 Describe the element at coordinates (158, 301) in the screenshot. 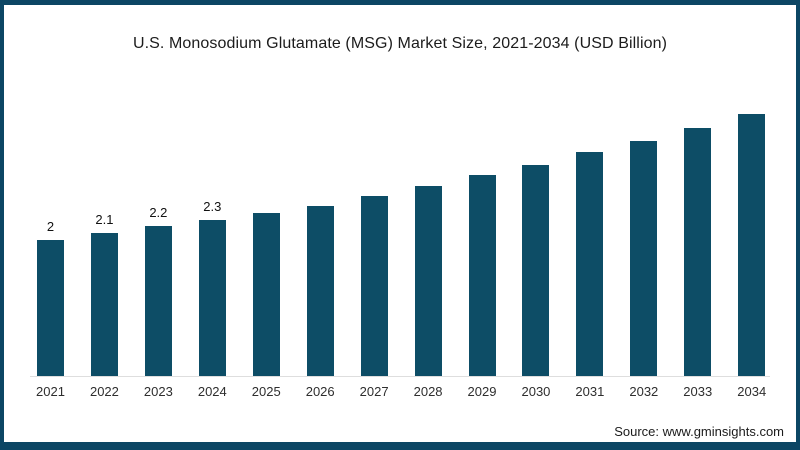

I see `bar-2023` at that location.